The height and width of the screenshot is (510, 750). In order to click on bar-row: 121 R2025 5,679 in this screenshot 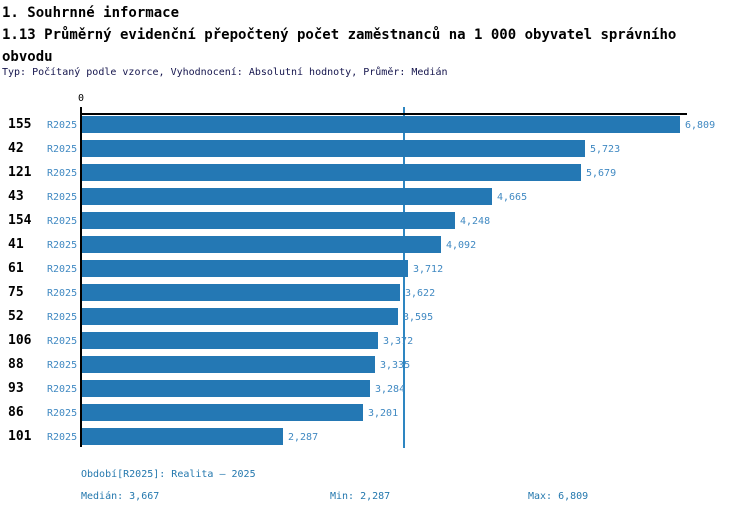, I will do `click(375, 172)`.